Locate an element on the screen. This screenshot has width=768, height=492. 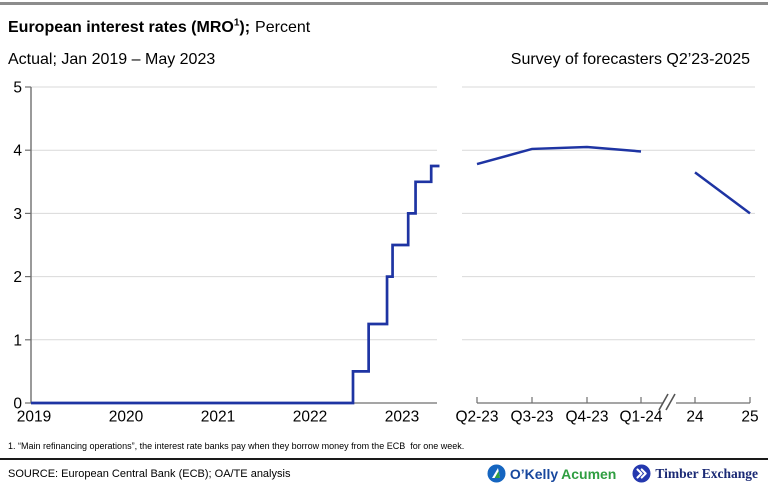
okelly-acumen-logo: O’Kelly Acumen is located at coordinates (551, 473).